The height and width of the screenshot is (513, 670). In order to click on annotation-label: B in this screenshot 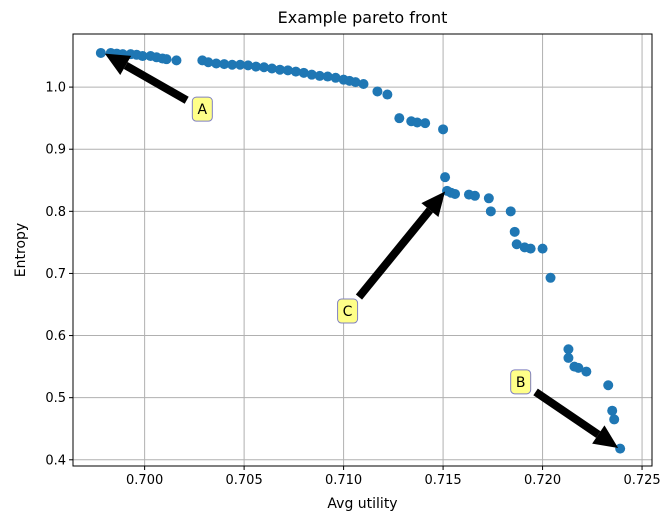, I will do `click(521, 383)`.